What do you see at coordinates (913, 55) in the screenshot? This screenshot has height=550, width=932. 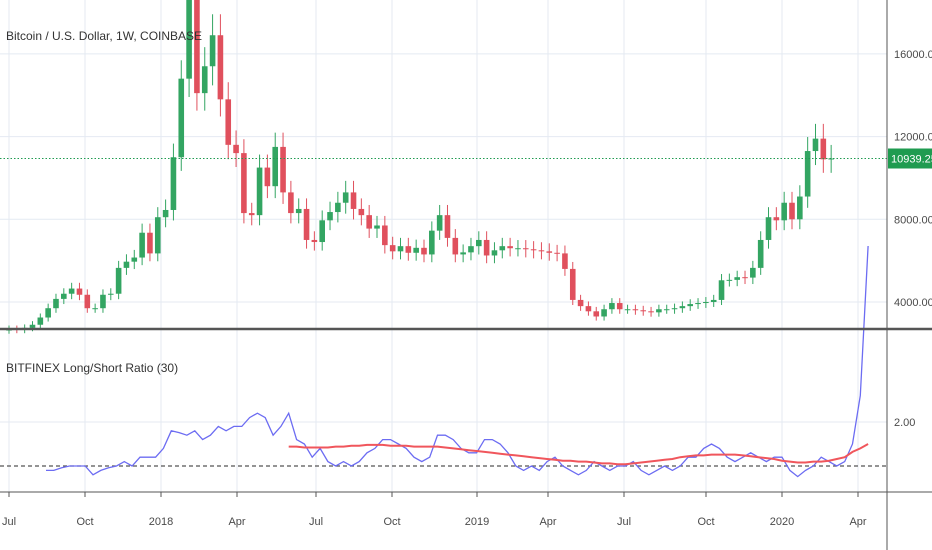 I see `price-tick-label: 16000.00` at bounding box center [913, 55].